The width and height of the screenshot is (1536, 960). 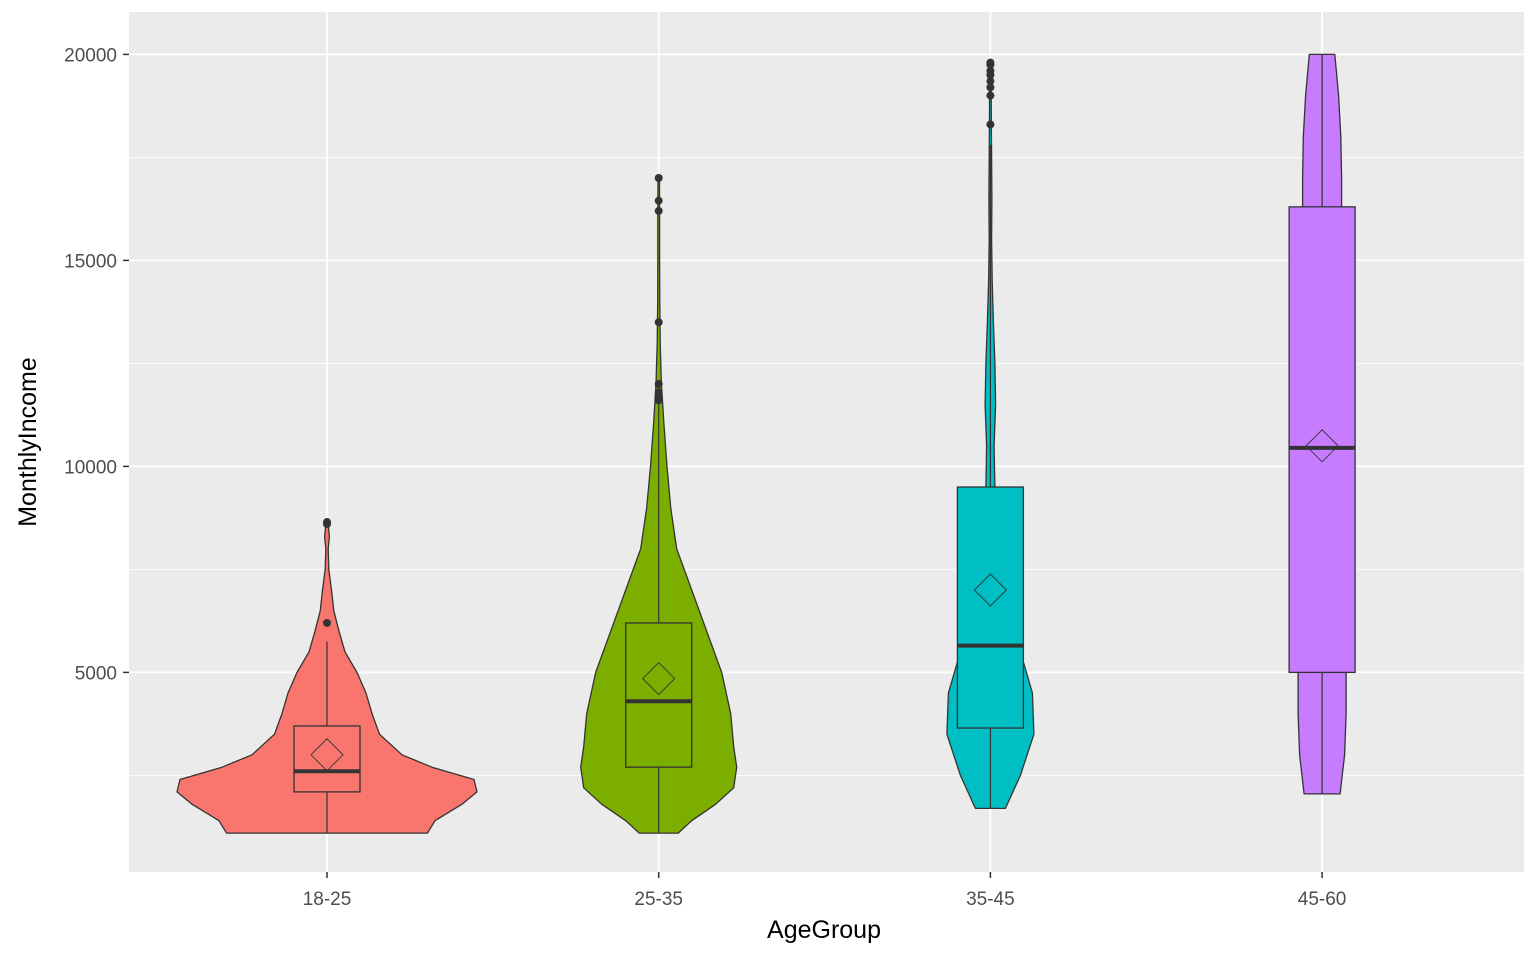 I want to click on x-tick-label: 18-25, so click(x=327, y=899).